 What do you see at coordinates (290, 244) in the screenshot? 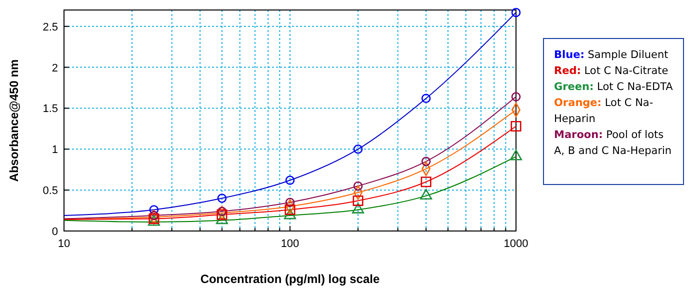
I see `x-tick-label: 100` at bounding box center [290, 244].